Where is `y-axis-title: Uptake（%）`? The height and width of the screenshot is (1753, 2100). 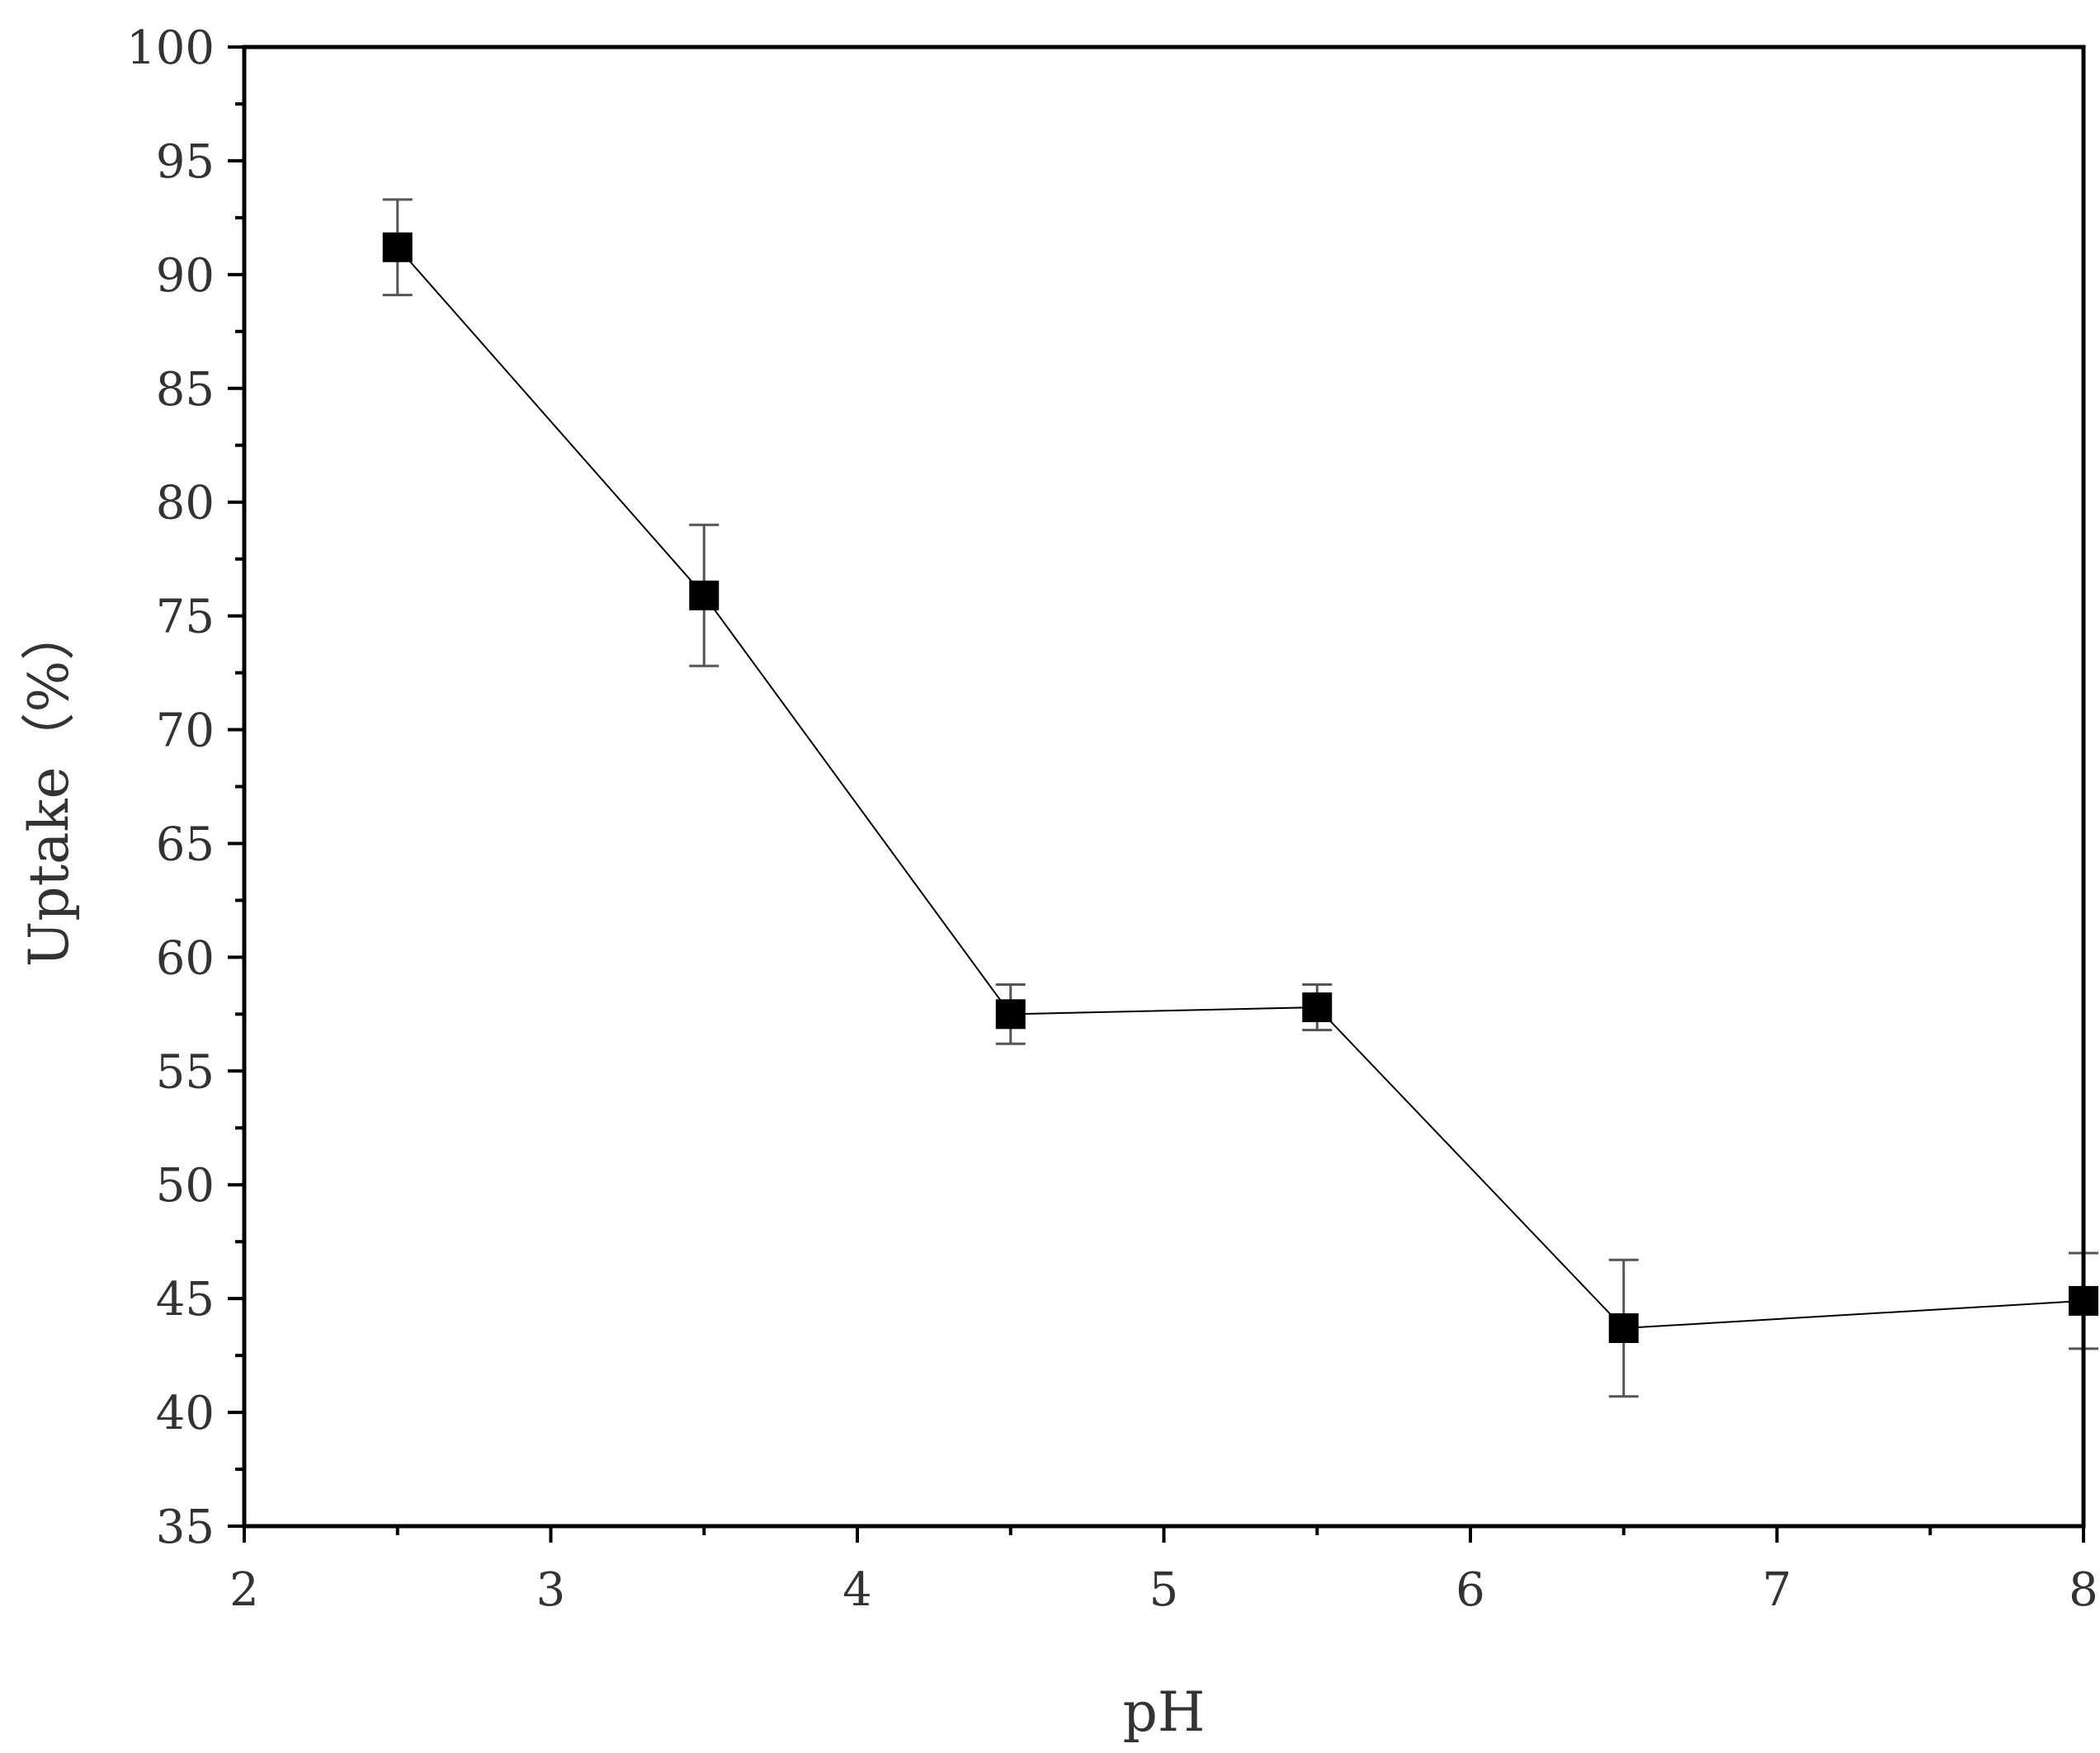 y-axis-title: Uptake（%） is located at coordinates (49, 787).